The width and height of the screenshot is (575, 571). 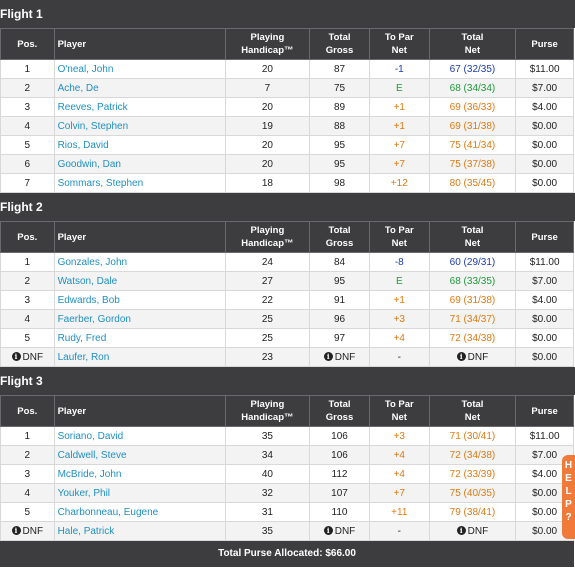 What do you see at coordinates (139, 69) in the screenshot?
I see `player-link: O'neal, John` at bounding box center [139, 69].